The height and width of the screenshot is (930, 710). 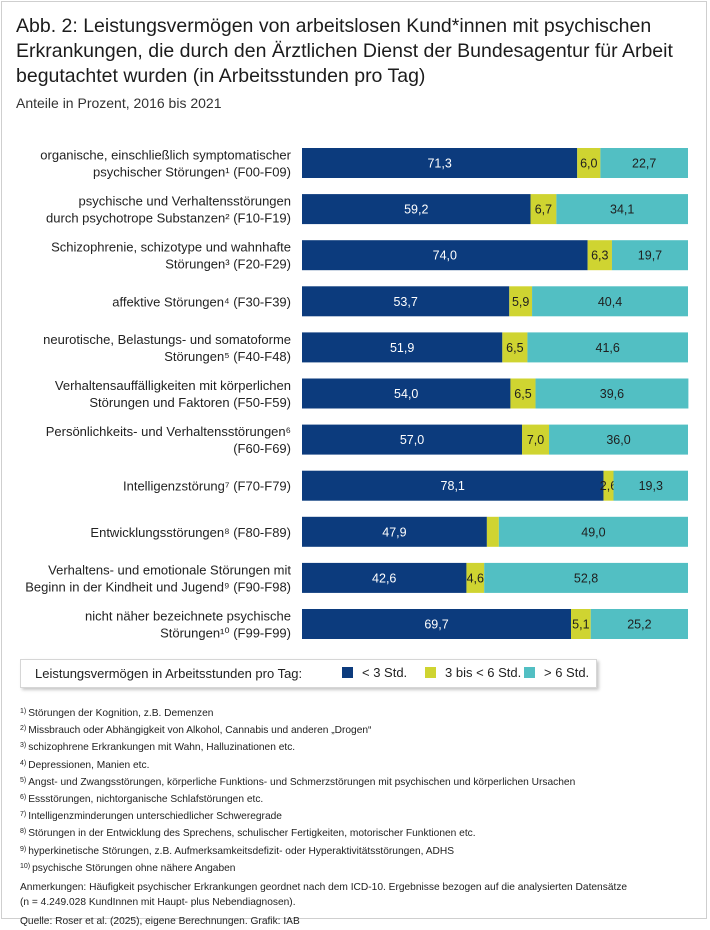 What do you see at coordinates (529, 672) in the screenshot?
I see `legend-swatch-gt6` at bounding box center [529, 672].